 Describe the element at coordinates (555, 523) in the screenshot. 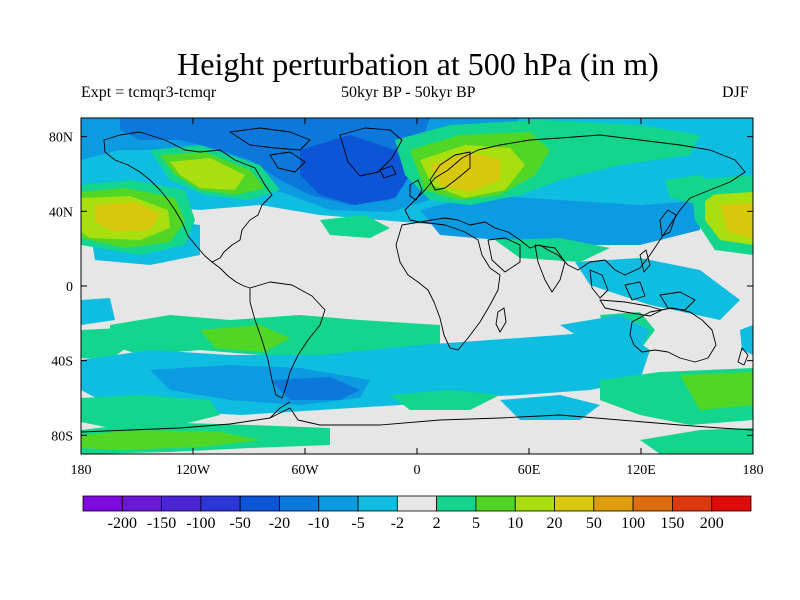

I see `colorbar-label: 20` at that location.